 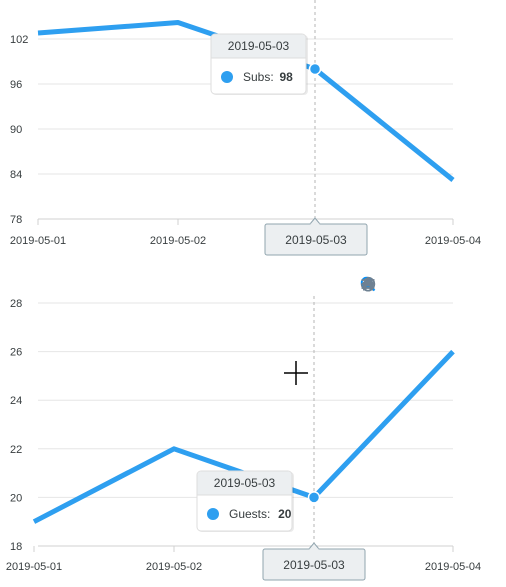 I want to click on y-tick-label: 18, so click(x=16, y=547).